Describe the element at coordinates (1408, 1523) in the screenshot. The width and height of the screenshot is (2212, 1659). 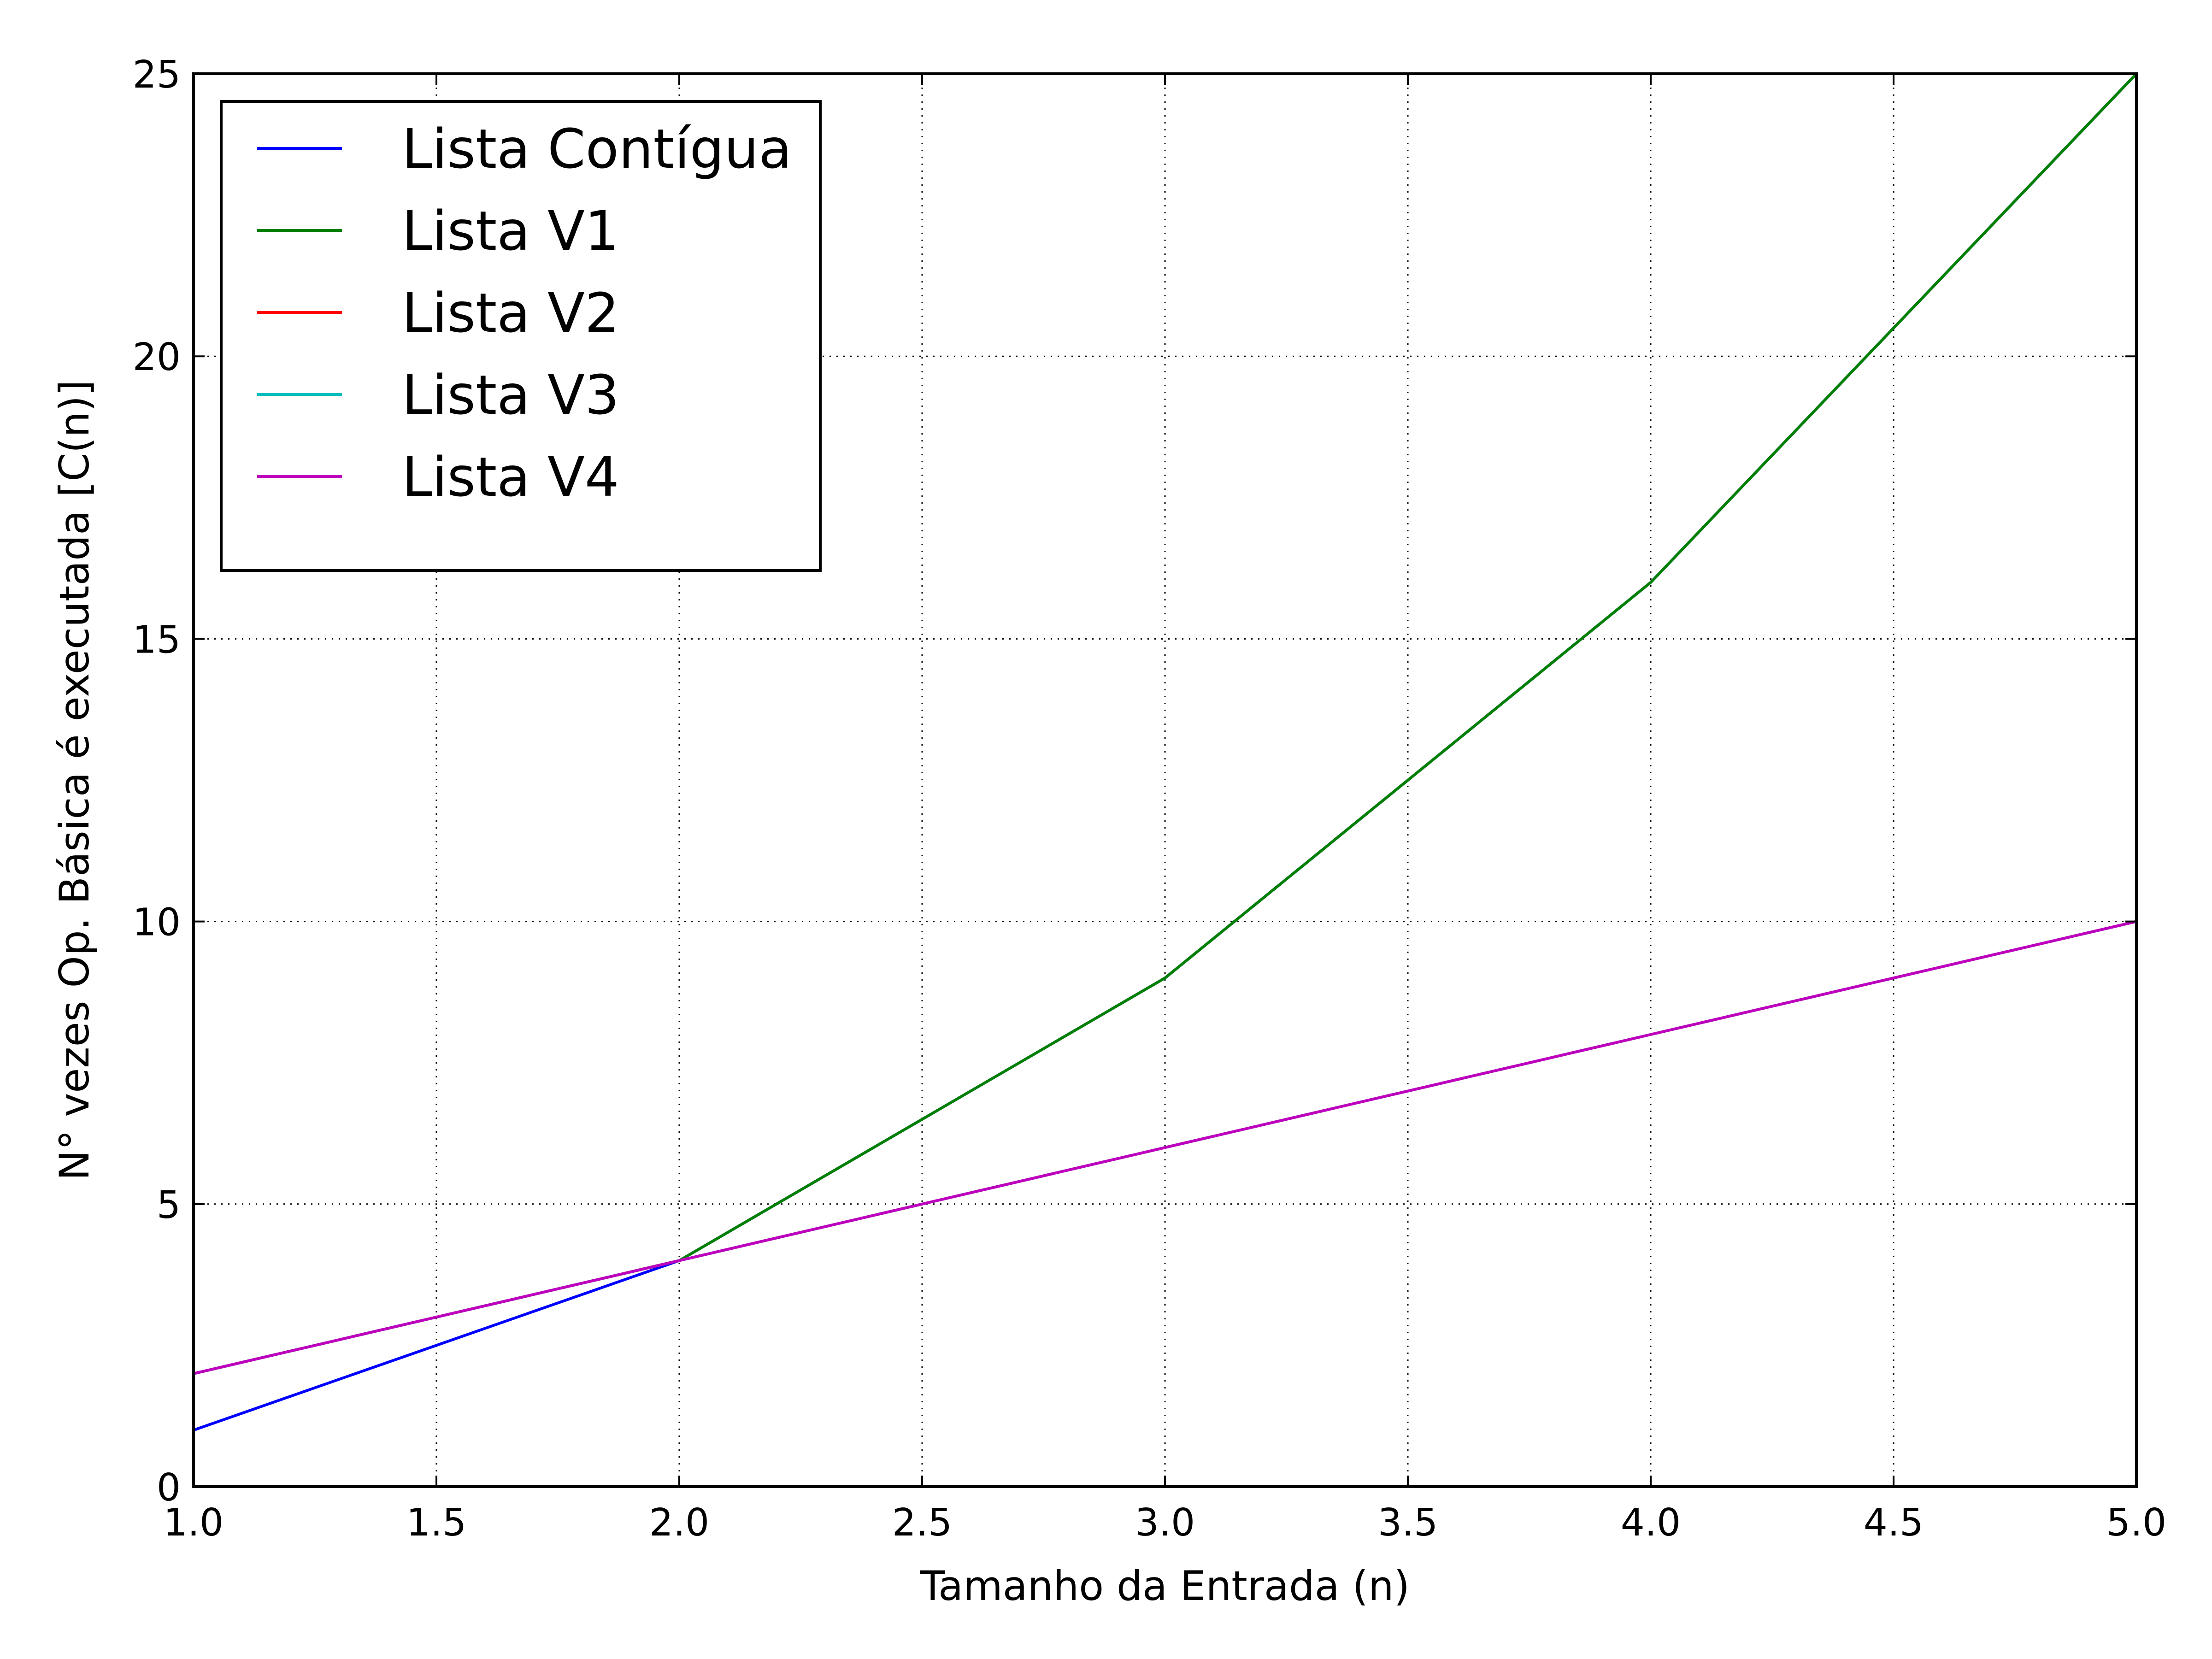
I see `x-tick-label: 3.5` at that location.